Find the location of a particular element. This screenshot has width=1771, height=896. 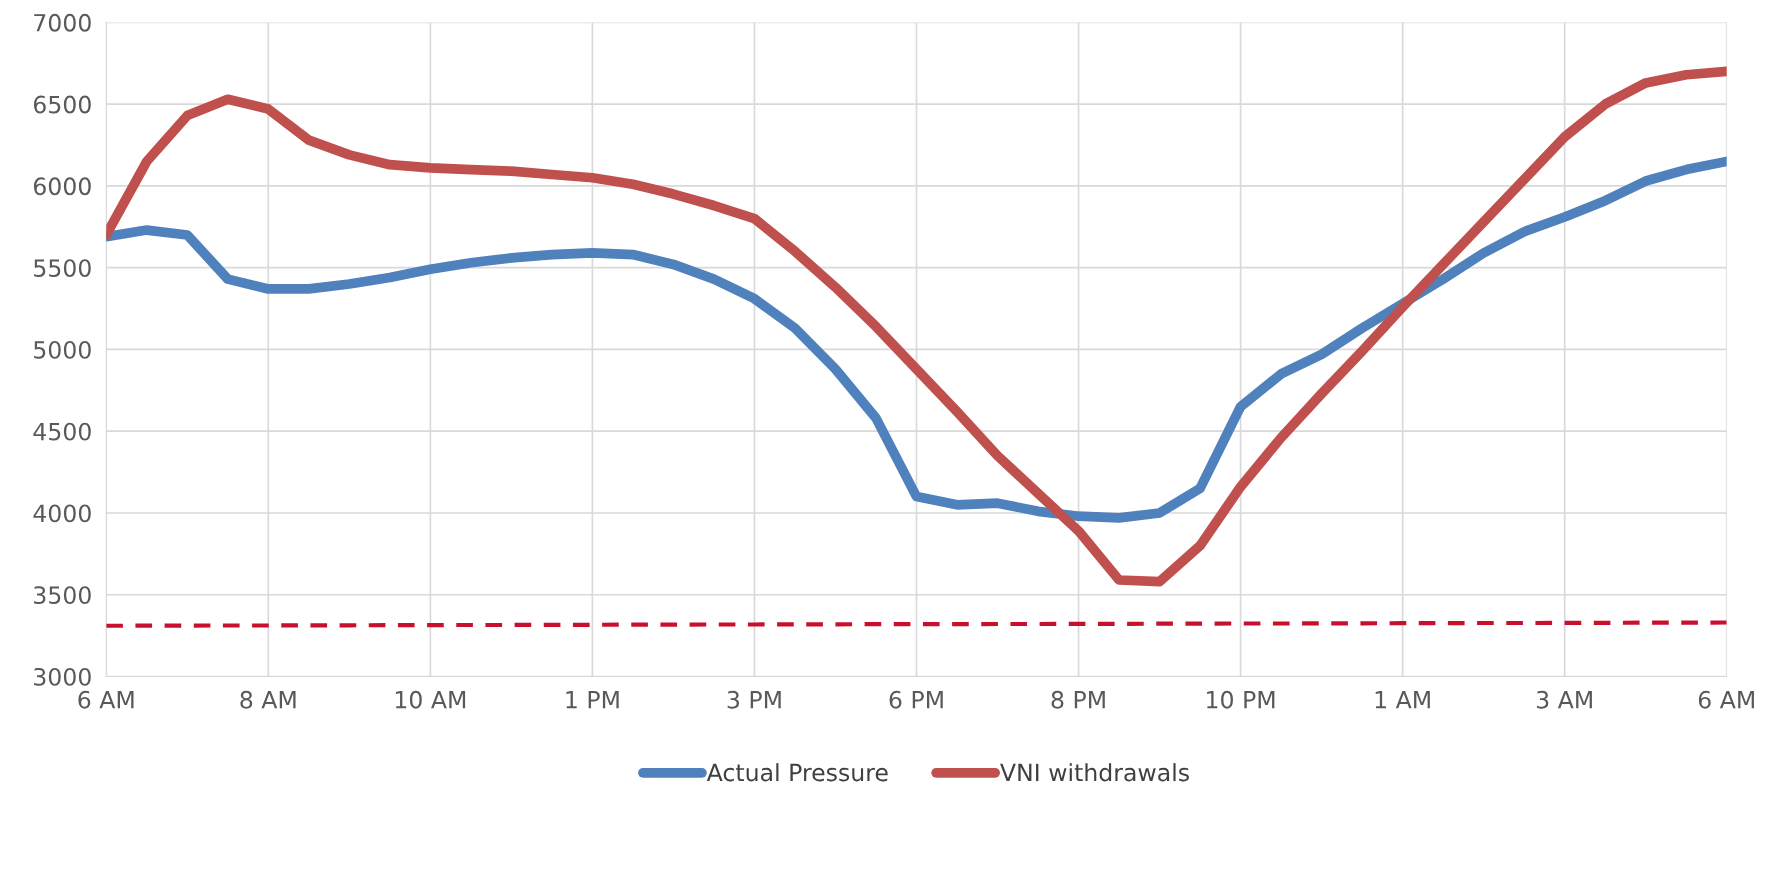

legend-label: Actual Pressure is located at coordinates (797, 772).